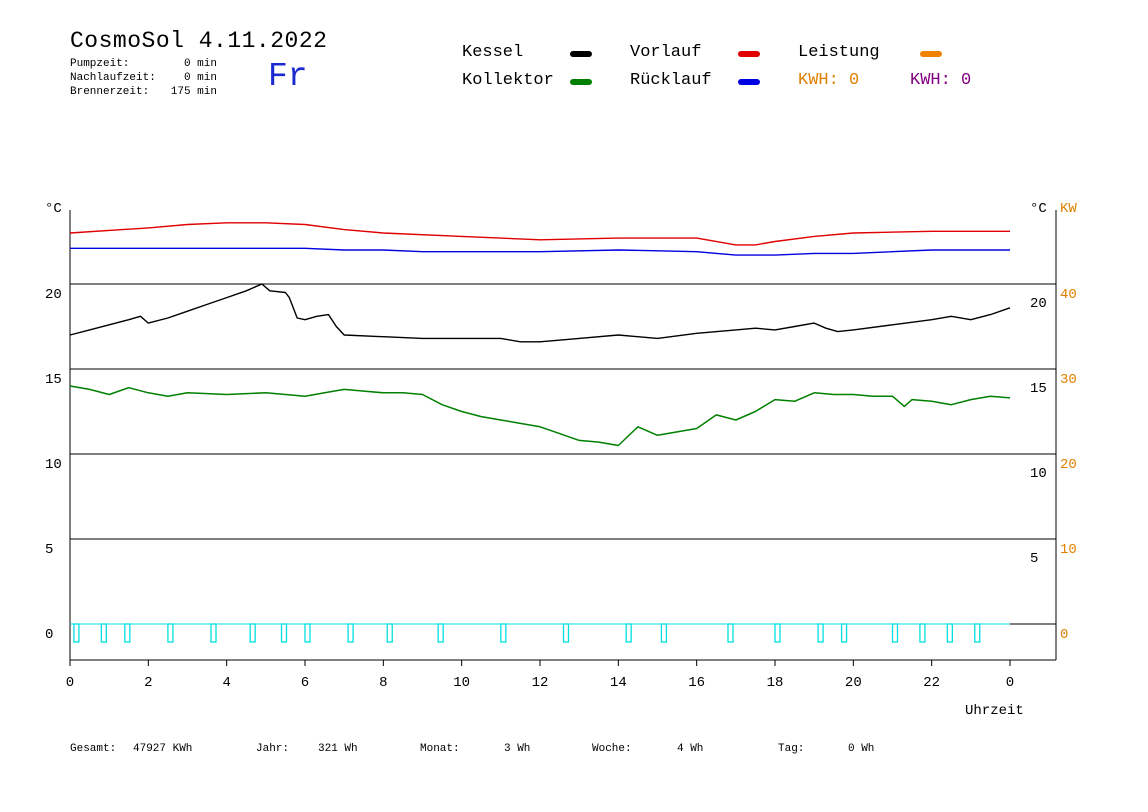  What do you see at coordinates (618, 683) in the screenshot?
I see `x-tick-label: 14` at bounding box center [618, 683].